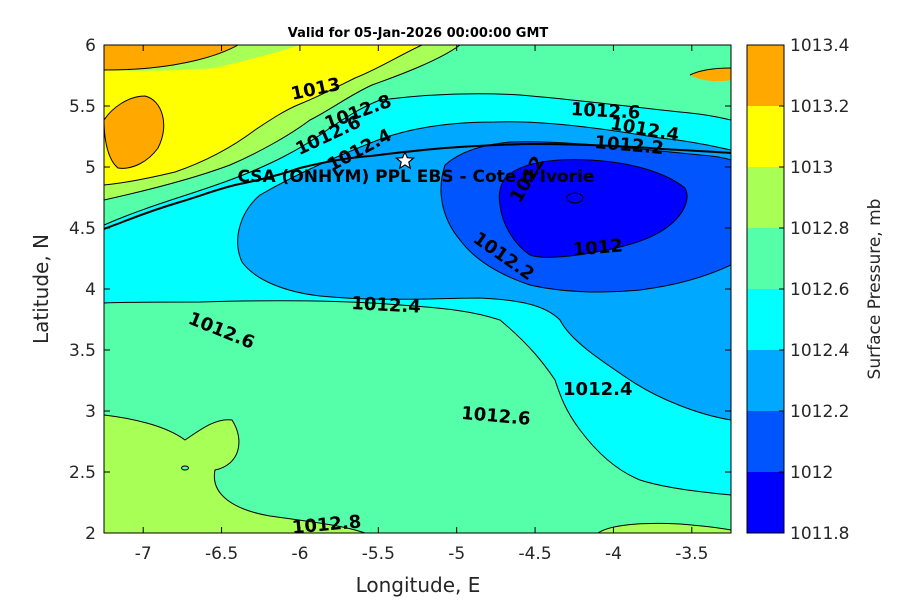  I want to click on y-tick-label: 5, so click(90, 168).